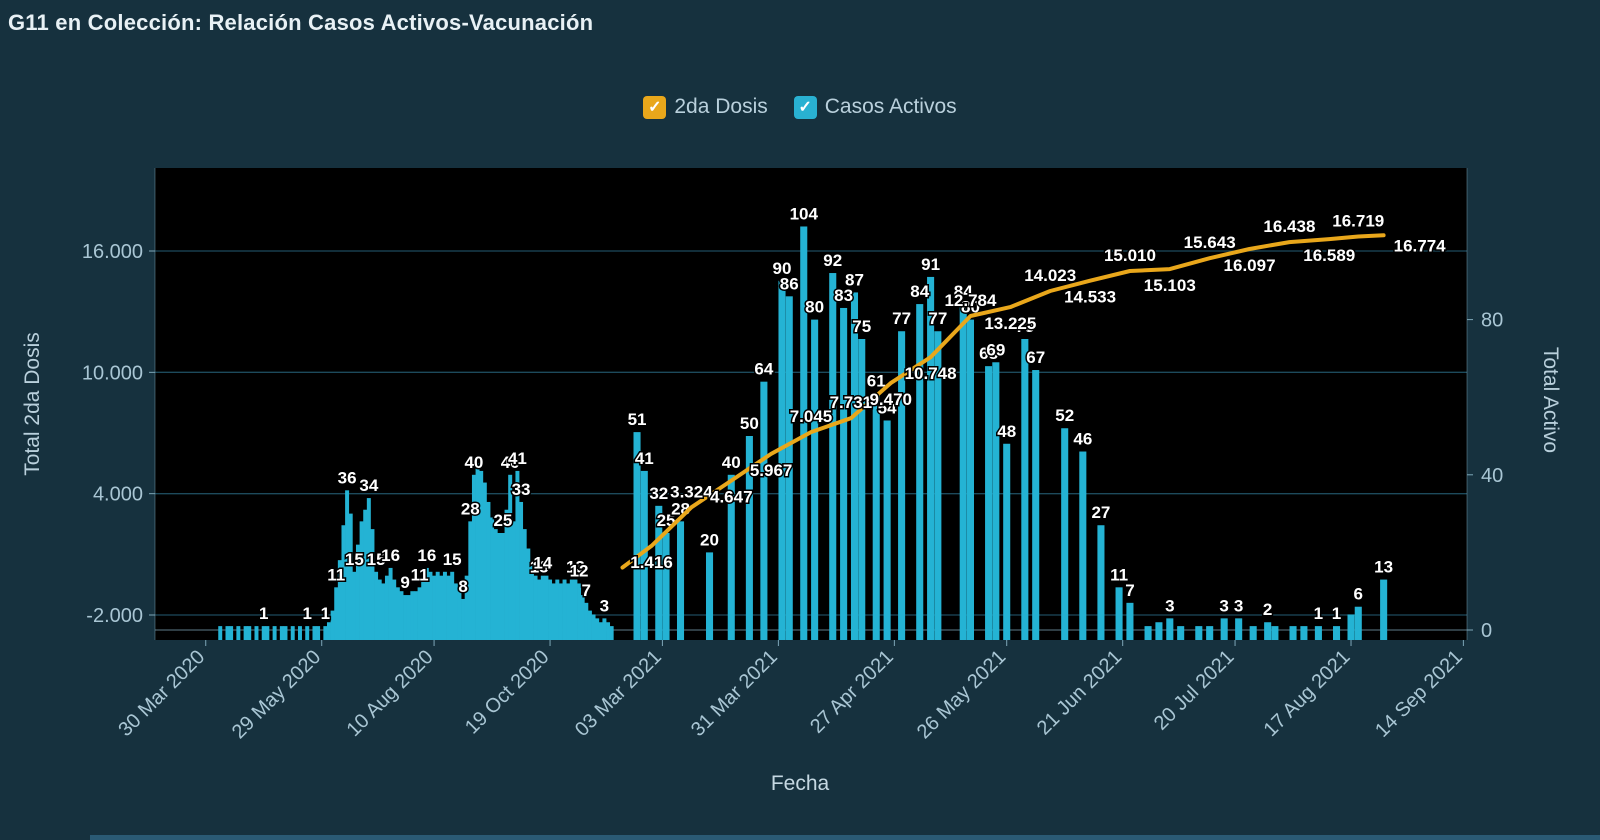  Describe the element at coordinates (875, 107) in the screenshot. I see `legend-item-casos-activos: ✓ Casos Activos` at that location.